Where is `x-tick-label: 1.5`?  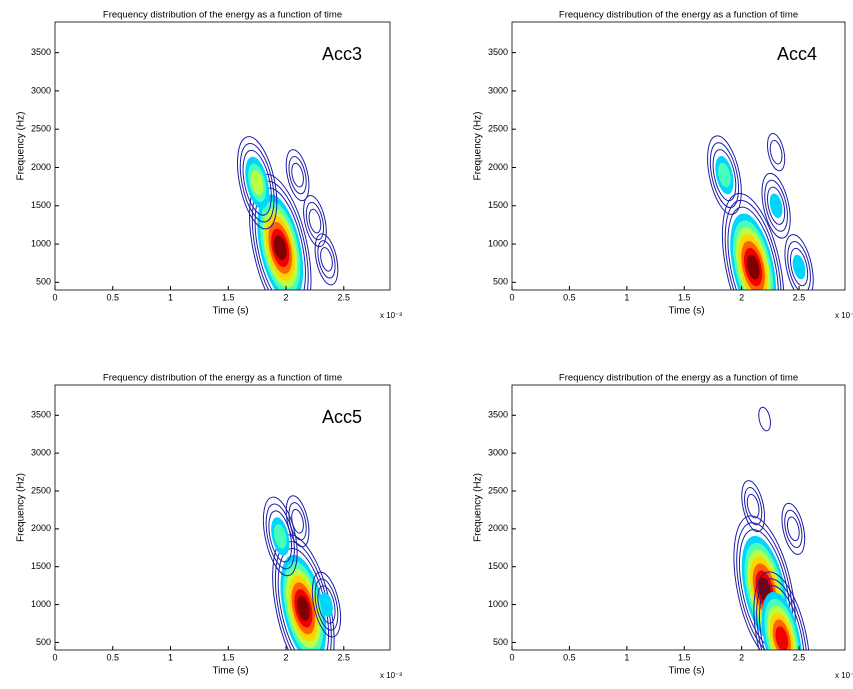
x-tick-label: 1.5 is located at coordinates (228, 297).